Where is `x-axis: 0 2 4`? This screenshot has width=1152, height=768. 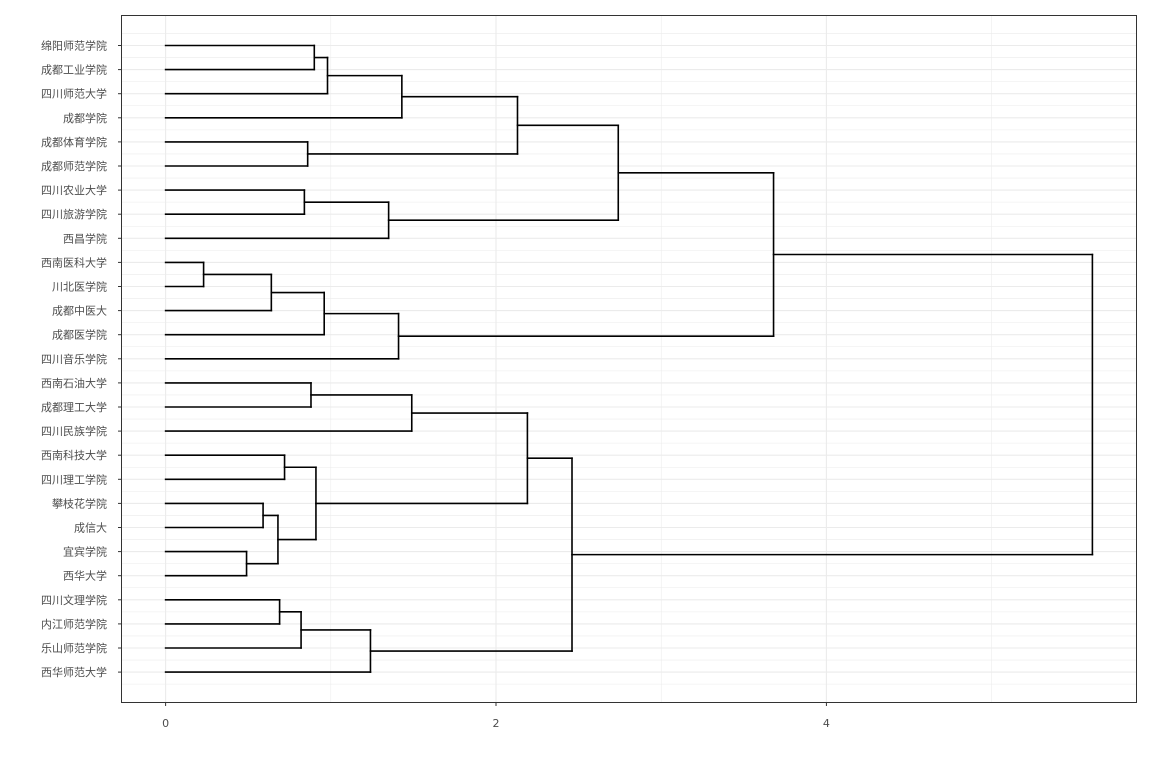 x-axis: 0 2 4 is located at coordinates (496, 716).